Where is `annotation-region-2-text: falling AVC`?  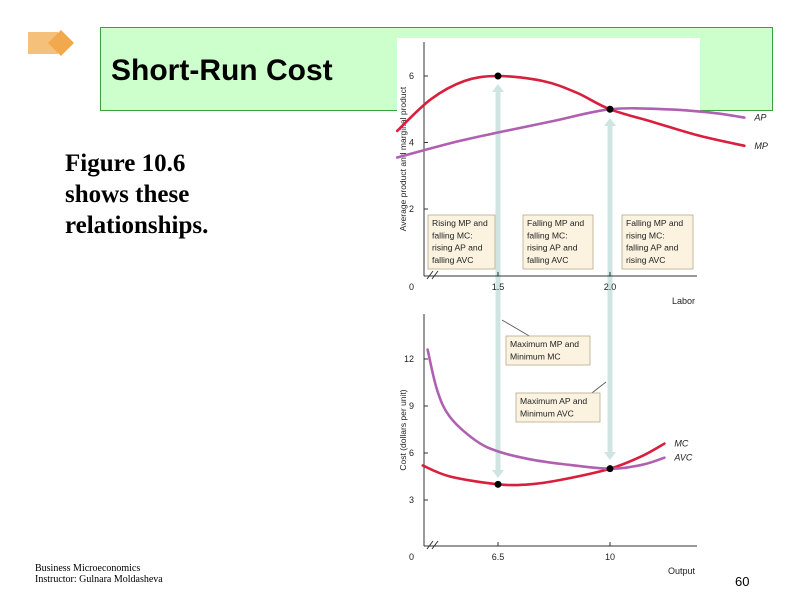 annotation-region-2-text: falling AVC is located at coordinates (547, 260).